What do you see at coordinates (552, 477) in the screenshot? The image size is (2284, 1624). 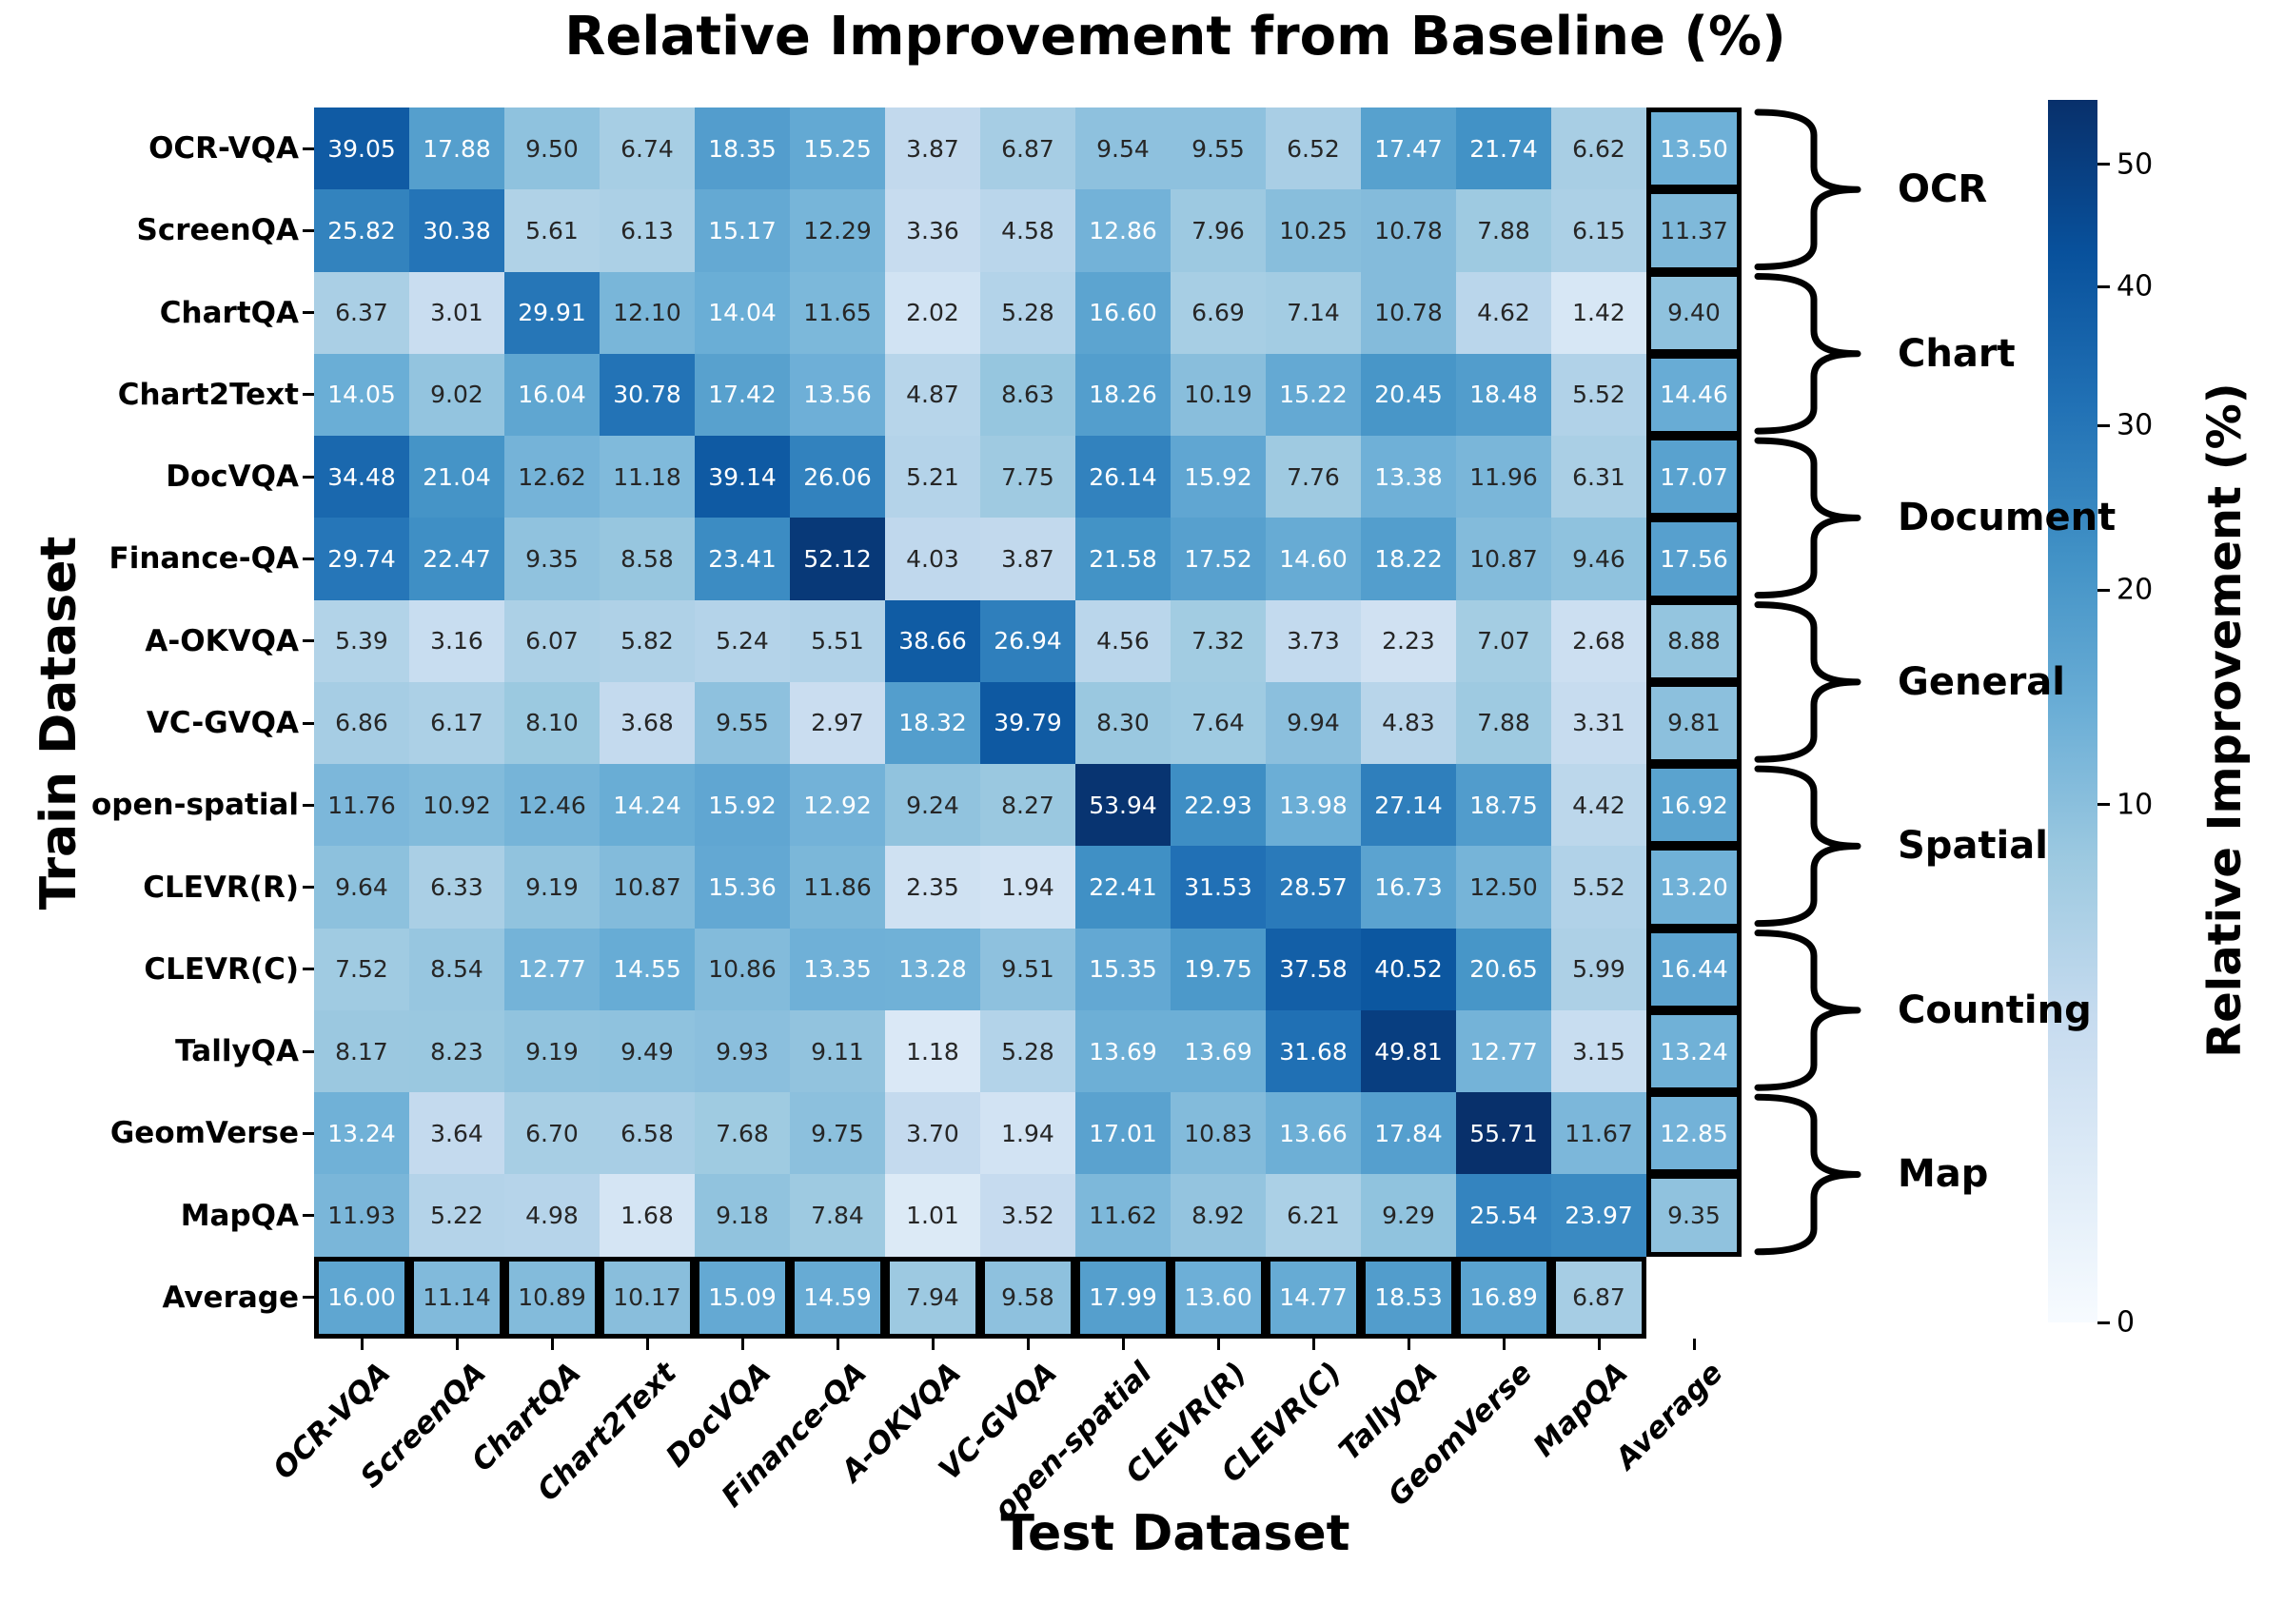 I see `heatmap-cell-DocVQA-ChartQA: 12.62` at bounding box center [552, 477].